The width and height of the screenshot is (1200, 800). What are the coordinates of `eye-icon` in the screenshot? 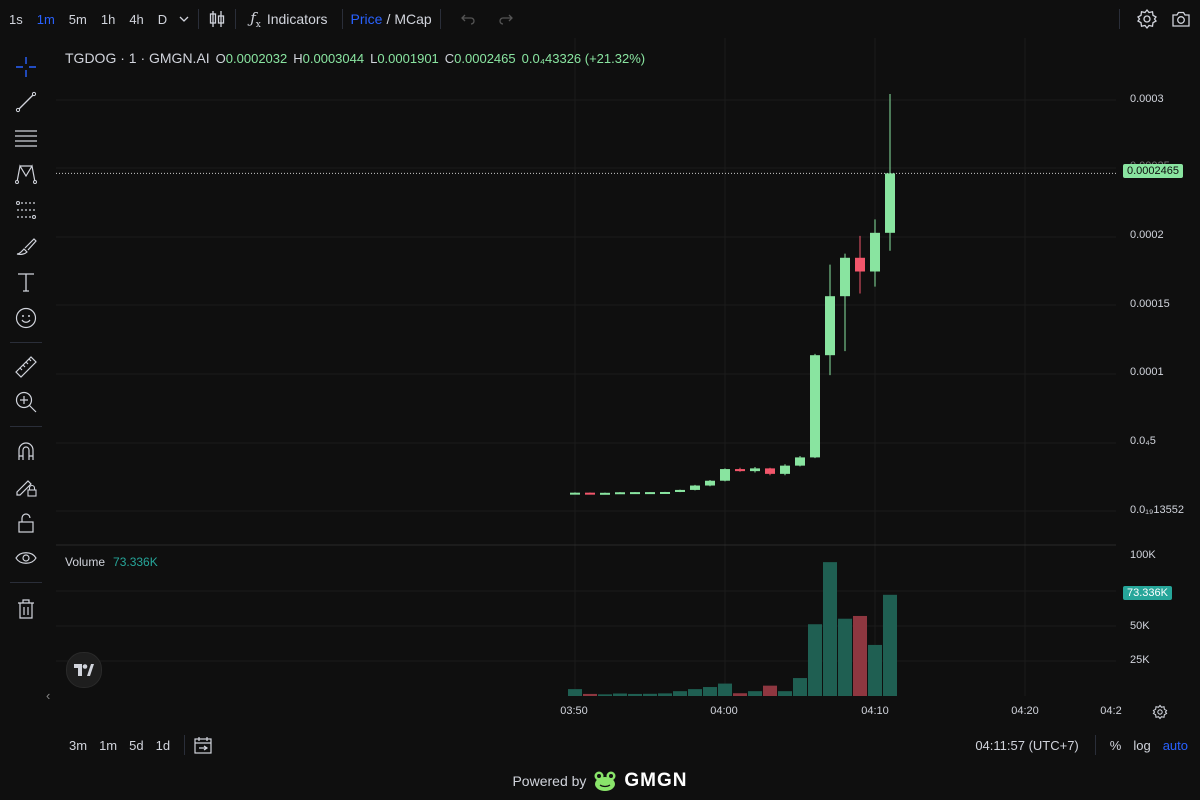 It's located at (26, 558).